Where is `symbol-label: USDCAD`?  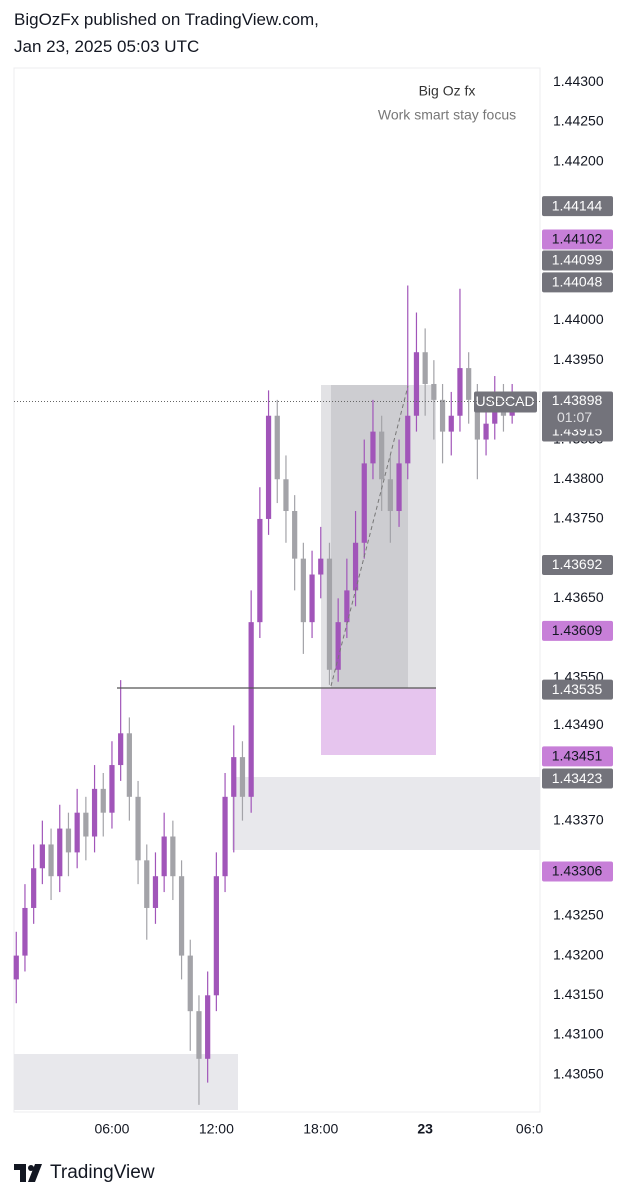
symbol-label: USDCAD is located at coordinates (504, 401).